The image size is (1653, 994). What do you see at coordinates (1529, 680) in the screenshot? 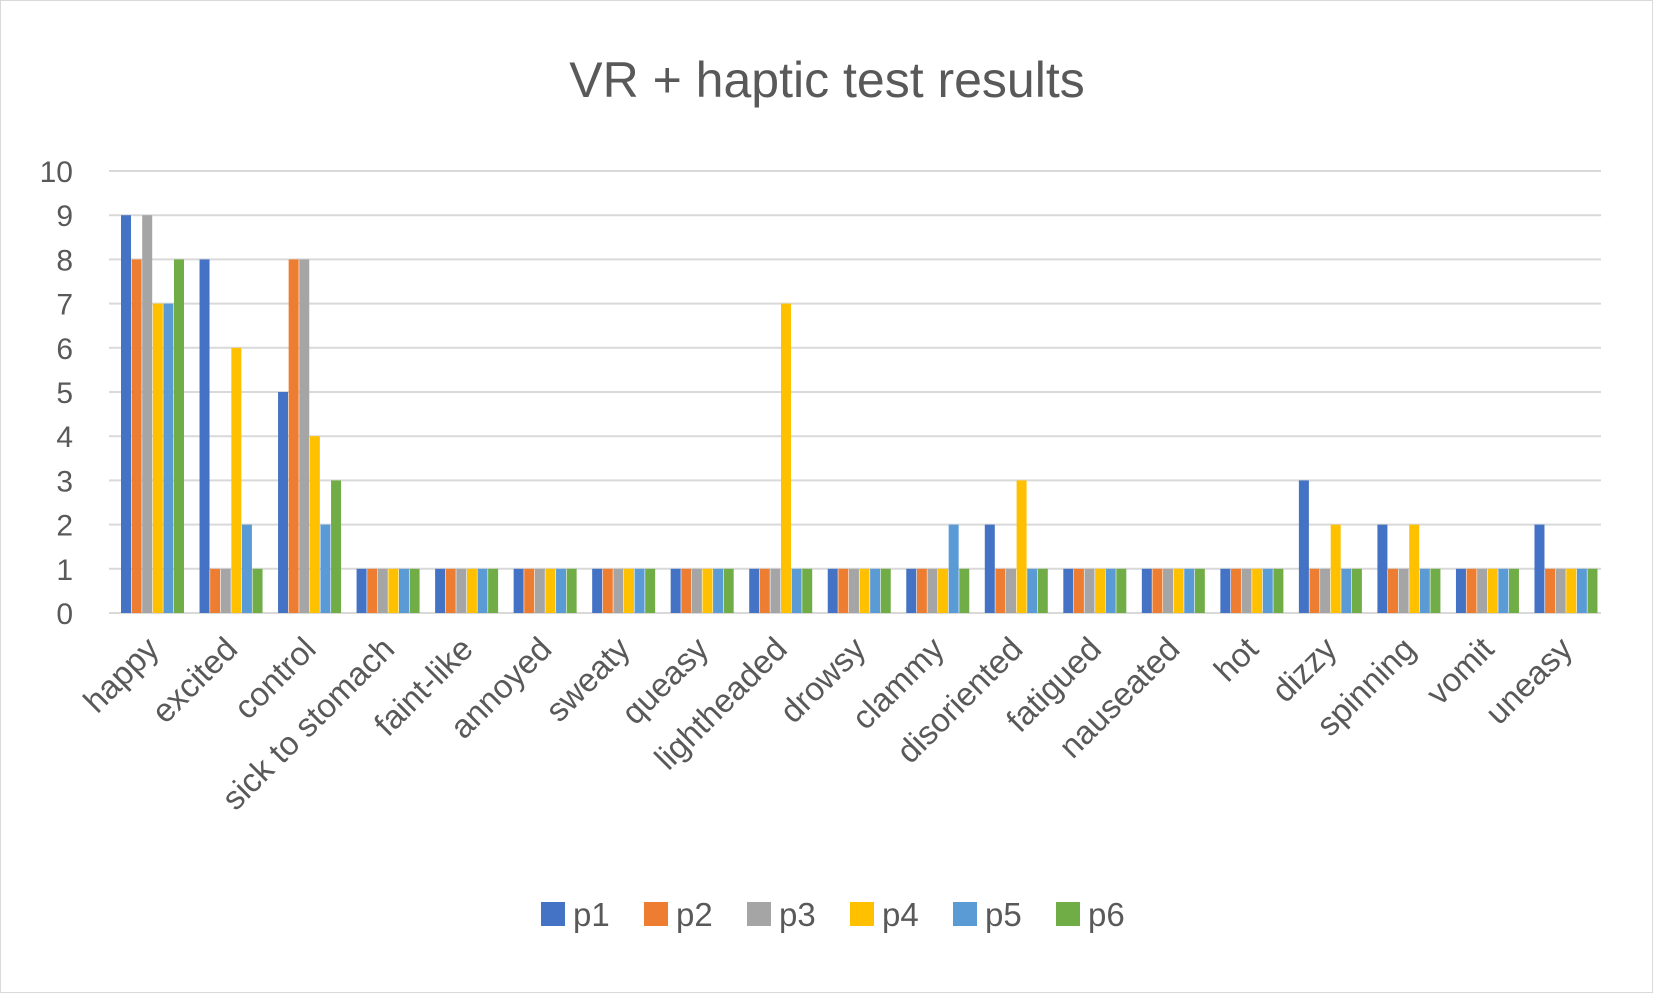
I see `x-tick-label: uneasy` at bounding box center [1529, 680].